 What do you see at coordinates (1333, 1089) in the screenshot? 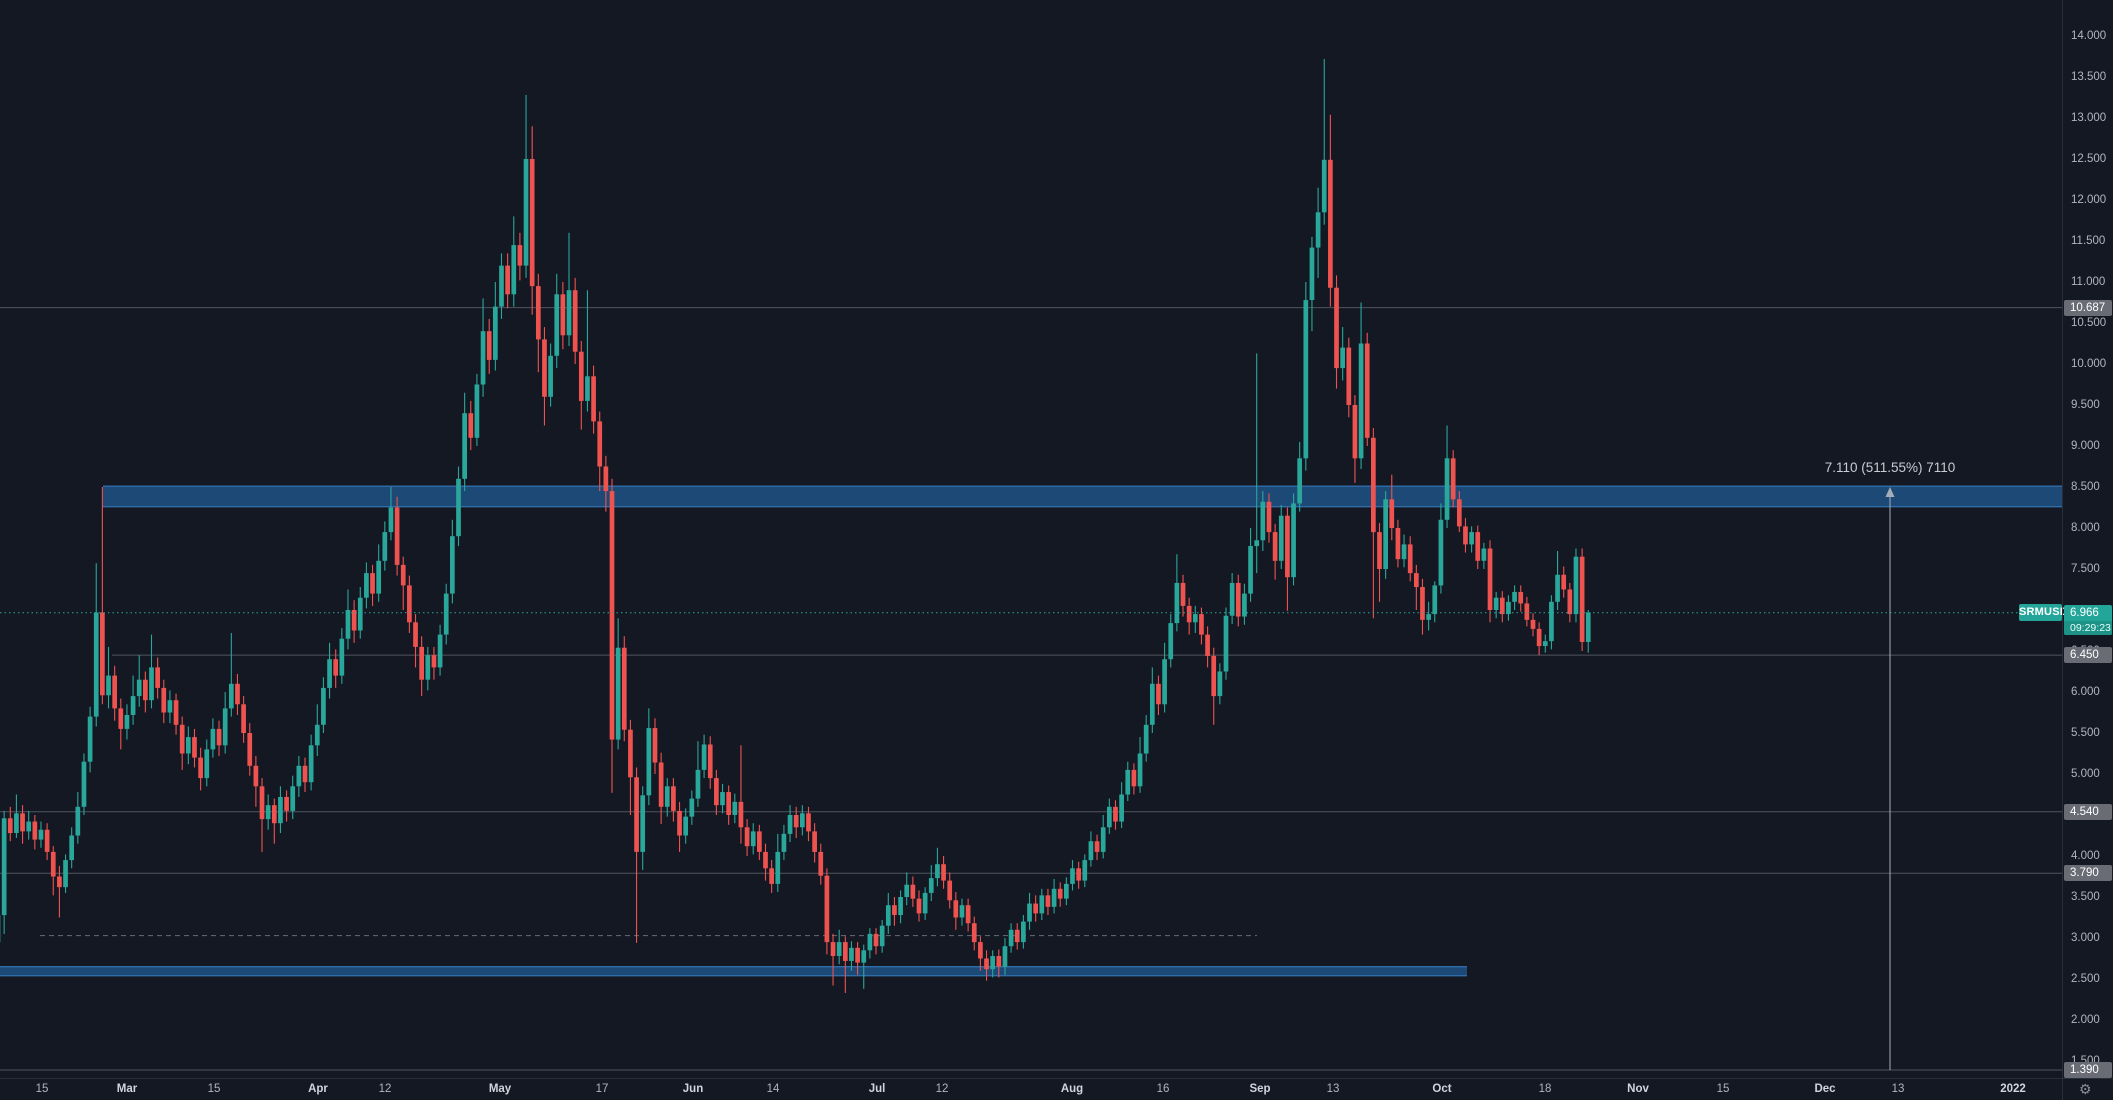
I see `time-tick-13: 13` at bounding box center [1333, 1089].